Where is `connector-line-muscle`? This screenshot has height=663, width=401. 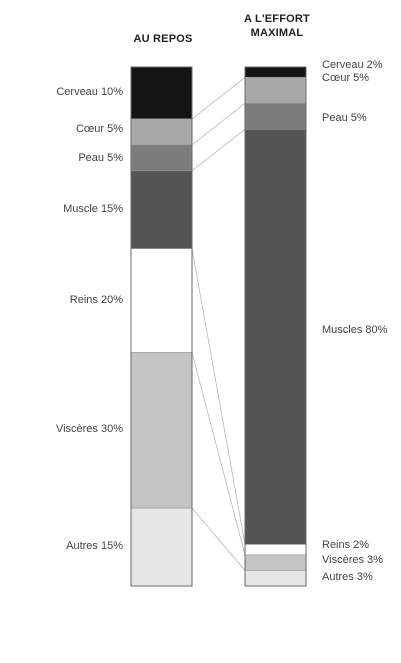
connector-line-muscle is located at coordinates (218, 396).